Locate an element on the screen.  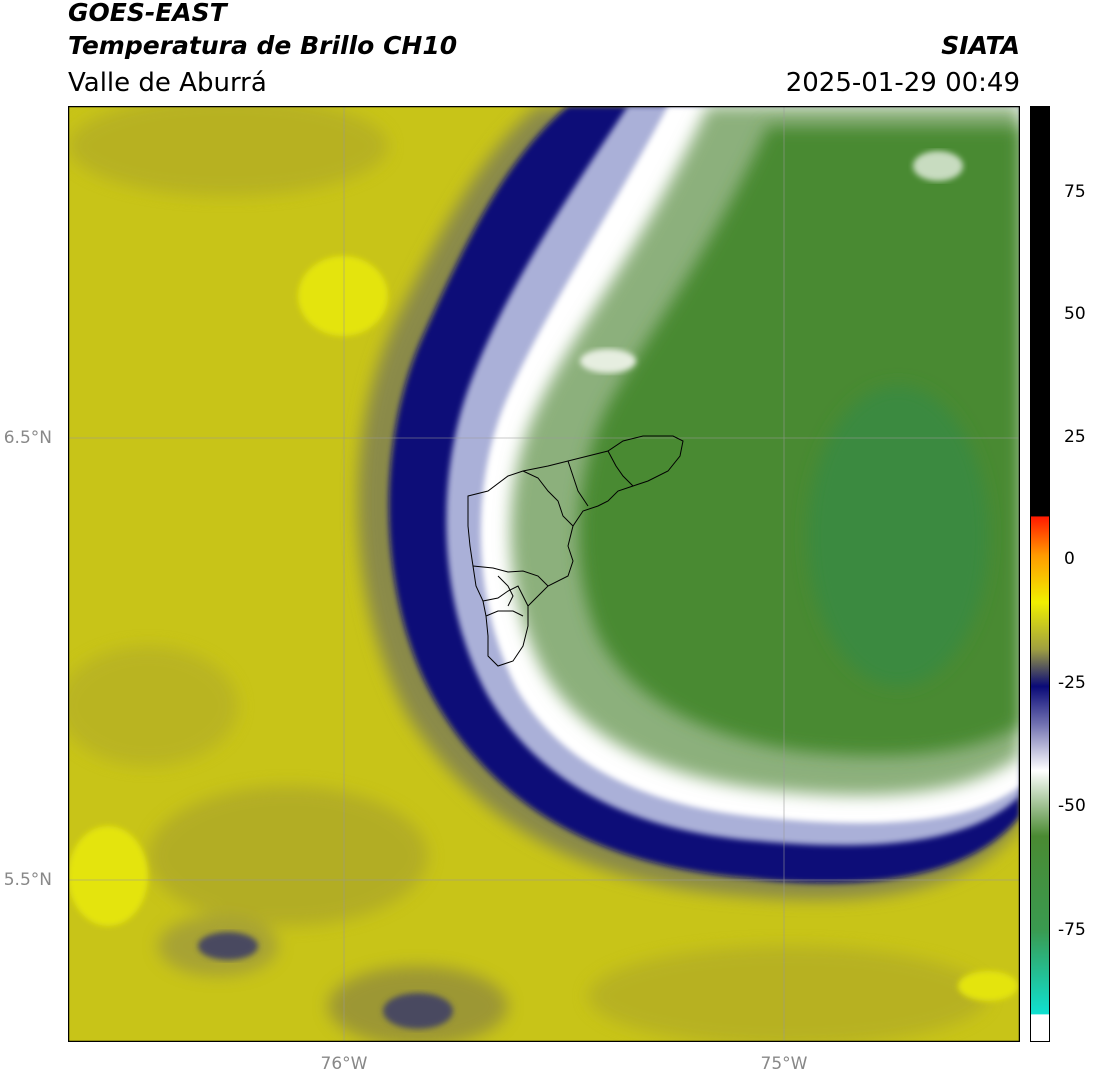
subtitle-region: Valle de Aburrá is located at coordinates (167, 83).